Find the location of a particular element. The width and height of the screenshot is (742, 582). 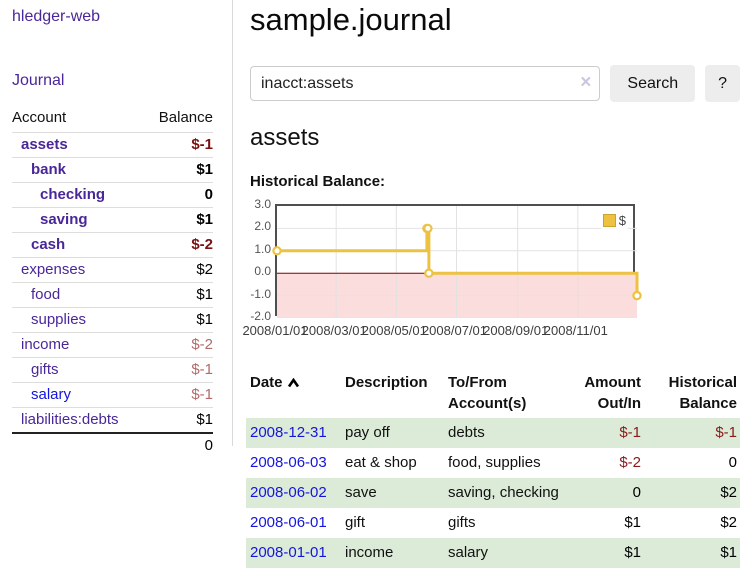

help-button: ? is located at coordinates (722, 83).